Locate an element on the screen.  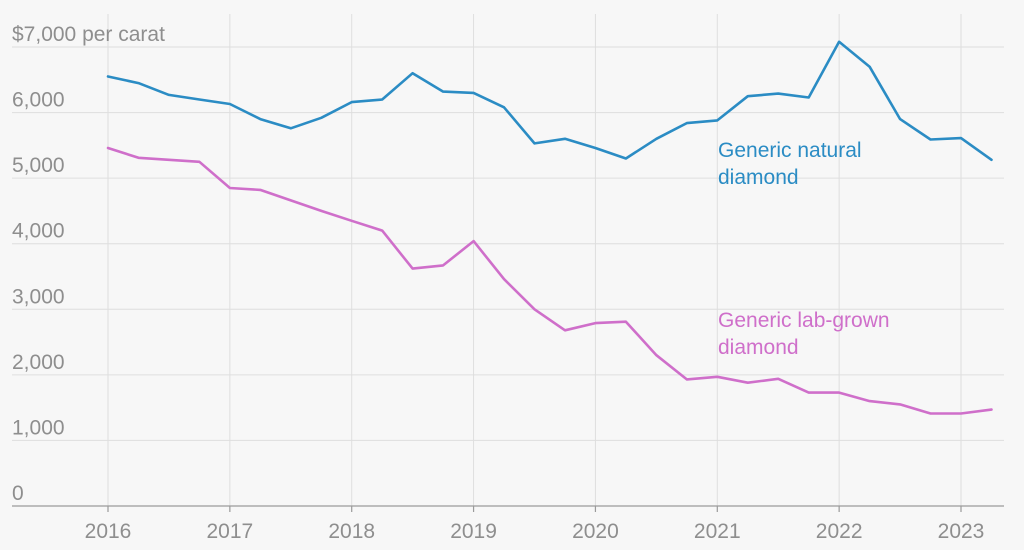
y-tick-label: $7,000 per carat is located at coordinates (88, 34).